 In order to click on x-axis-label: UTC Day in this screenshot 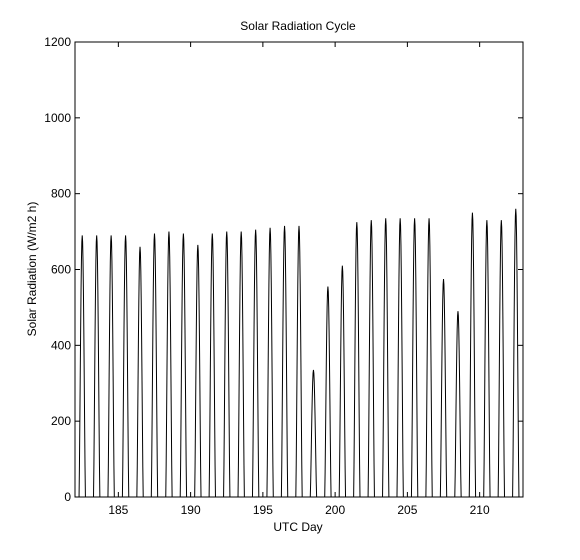, I will do `click(297, 527)`.